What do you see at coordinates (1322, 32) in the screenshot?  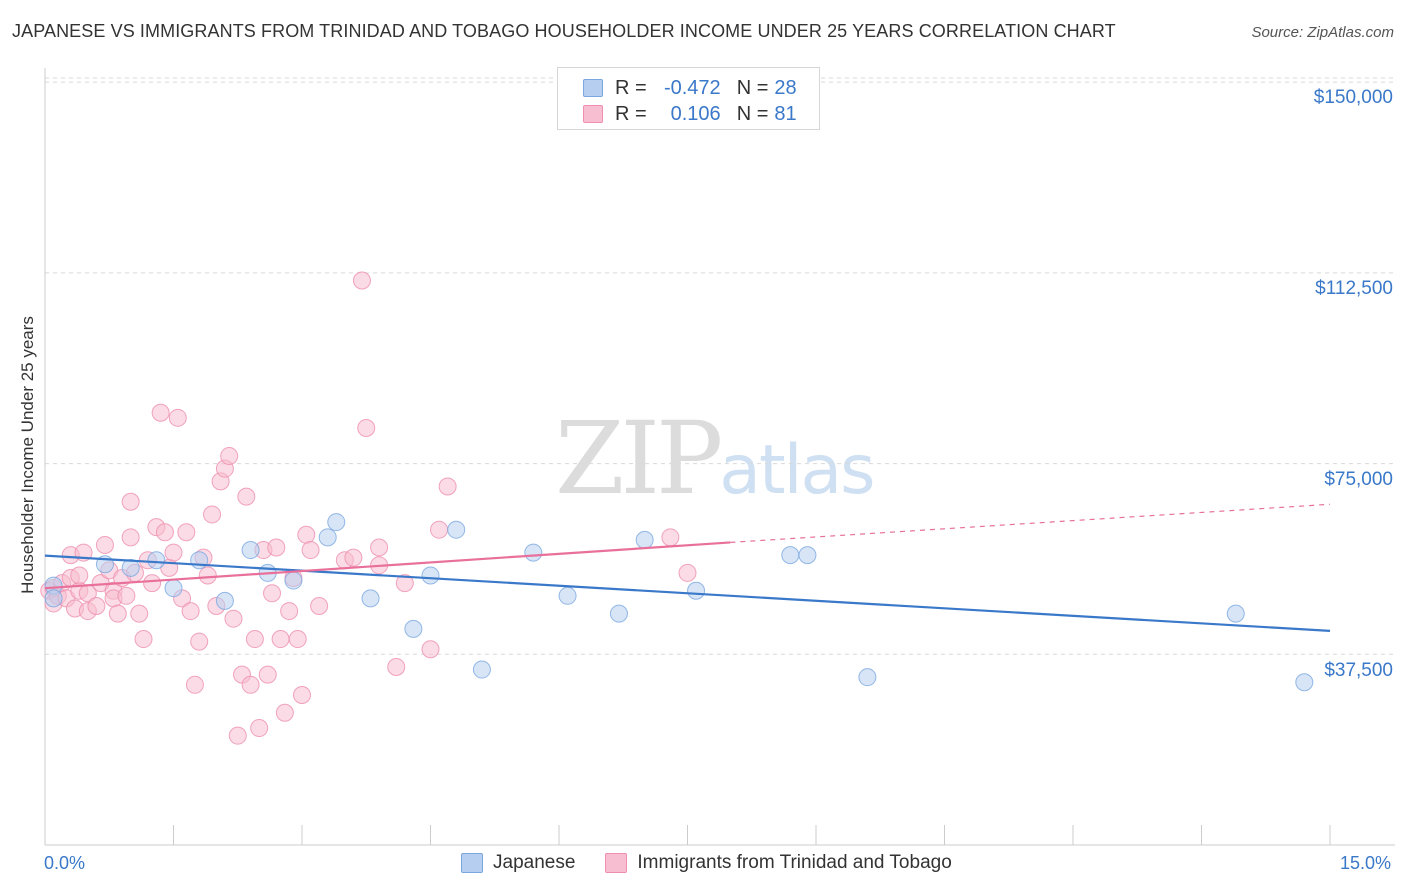 I see `source-label: Source: ZipAtlas.com` at bounding box center [1322, 32].